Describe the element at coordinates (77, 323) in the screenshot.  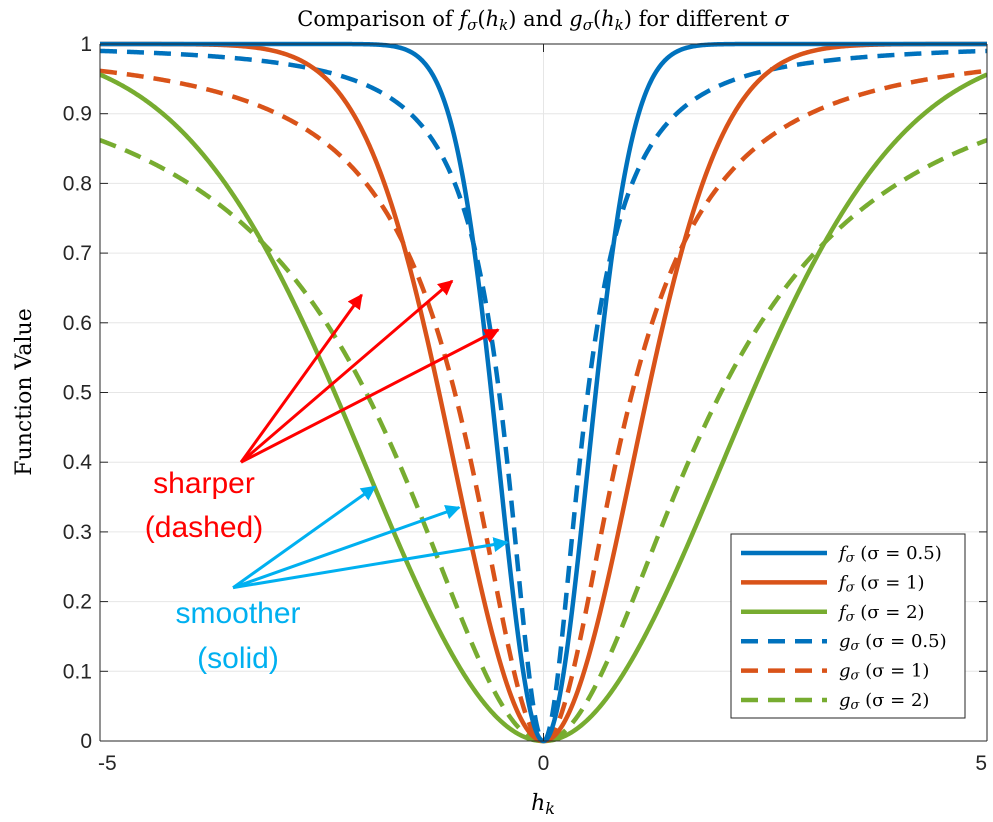
I see `y-tick-label: 0.6` at that location.